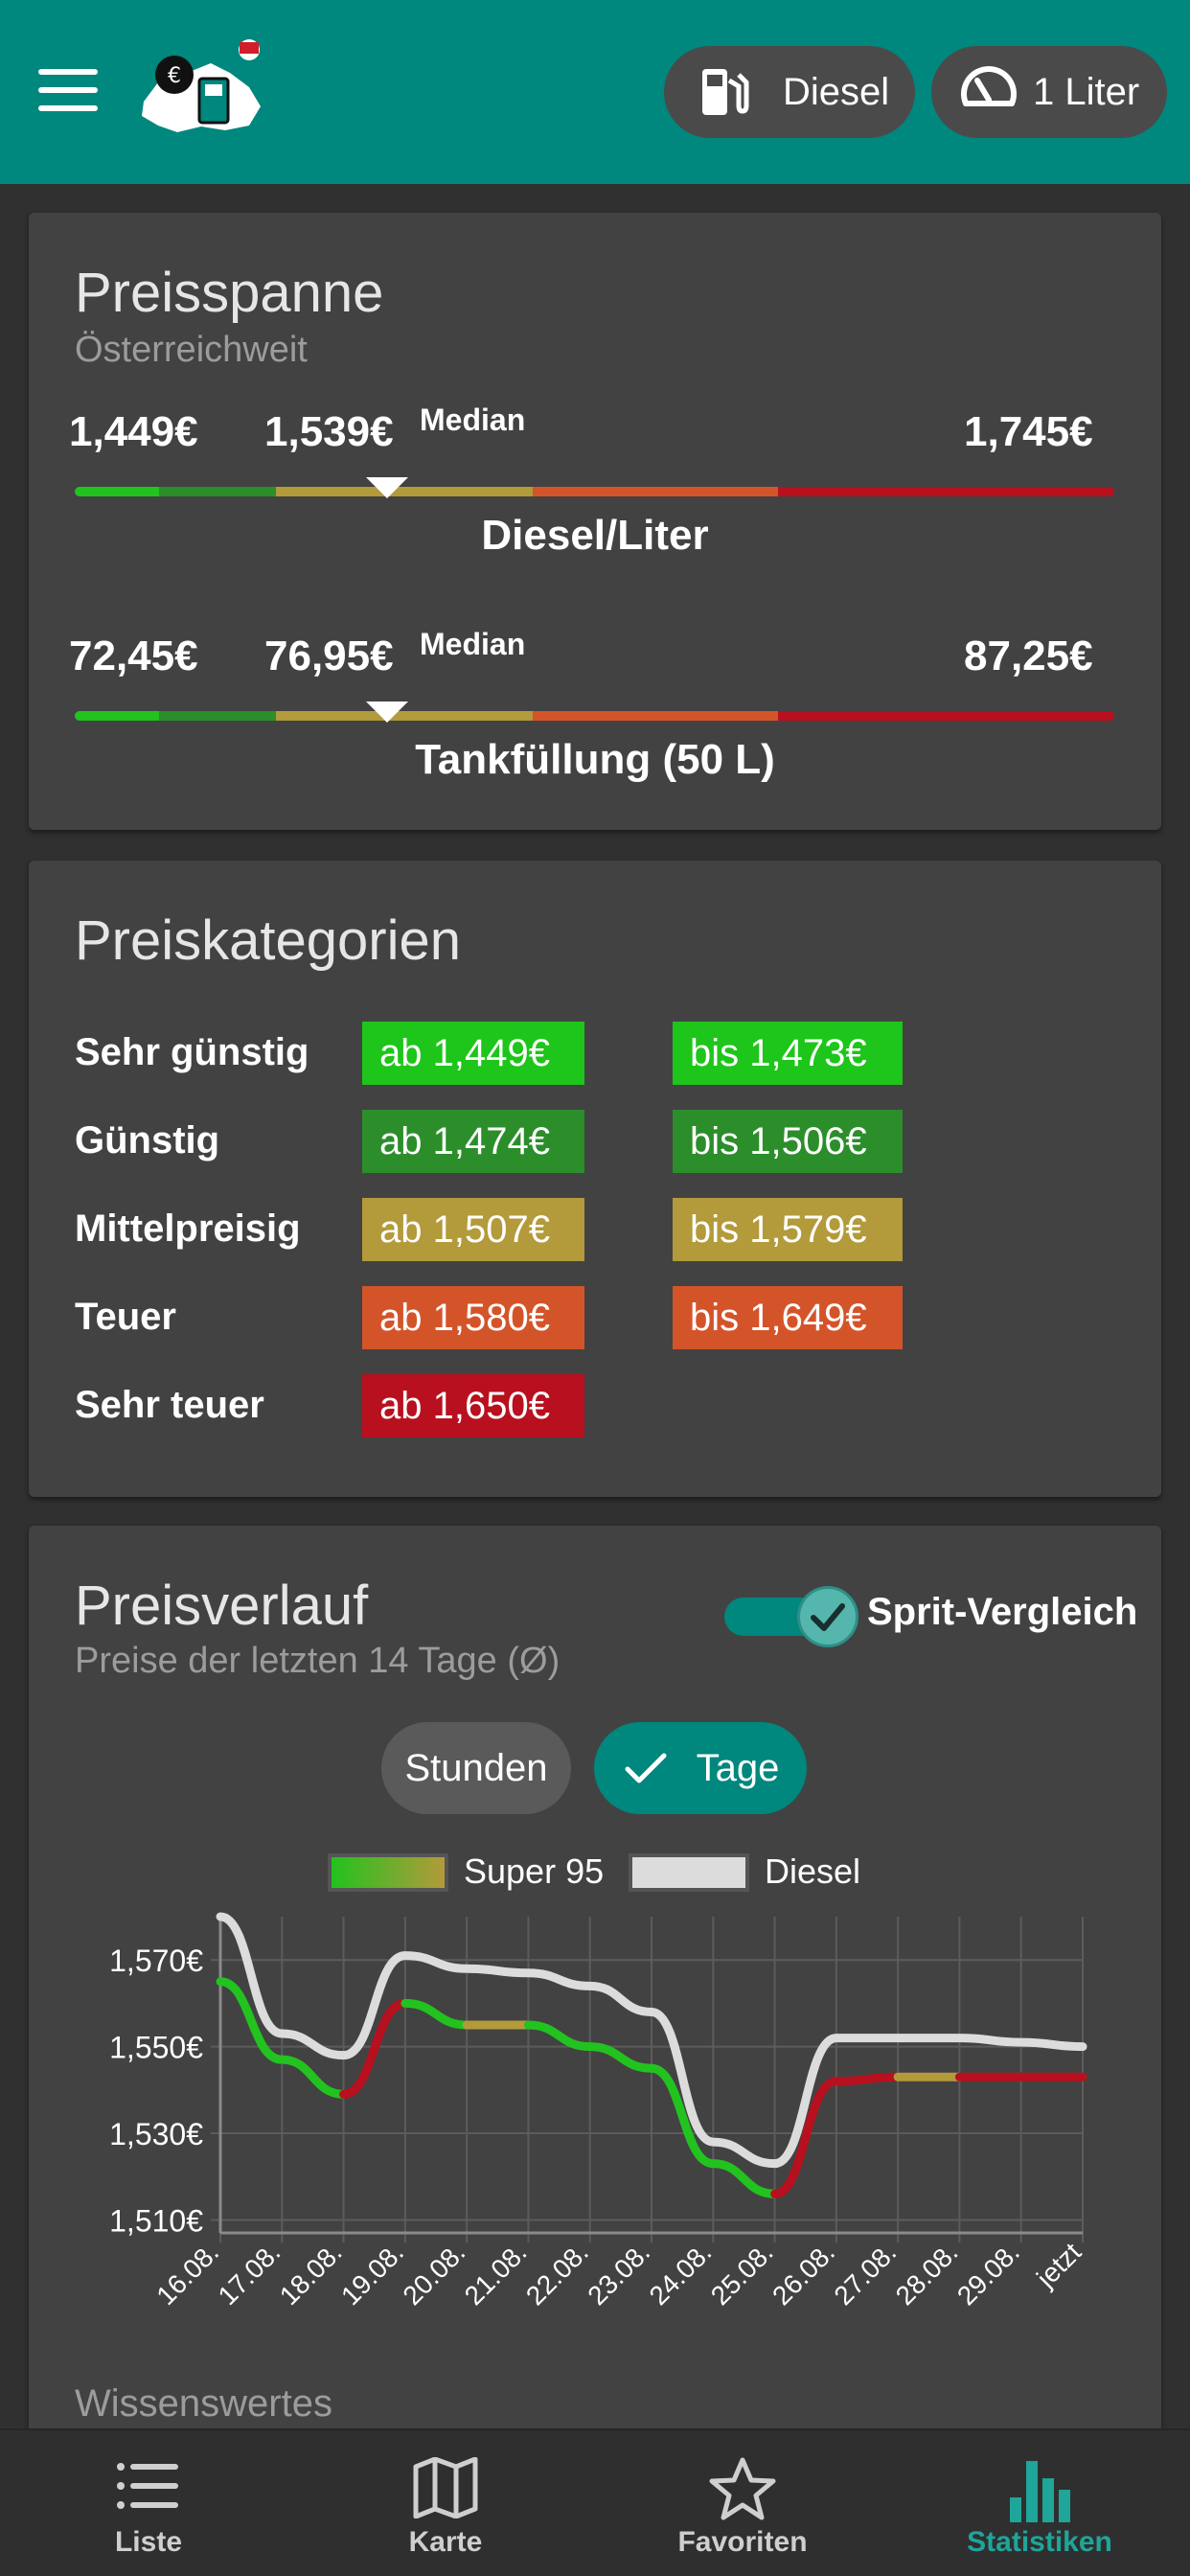 This screenshot has height=2576, width=1190. What do you see at coordinates (187, 2274) in the screenshot?
I see `x-tick-label: 16.08.` at bounding box center [187, 2274].